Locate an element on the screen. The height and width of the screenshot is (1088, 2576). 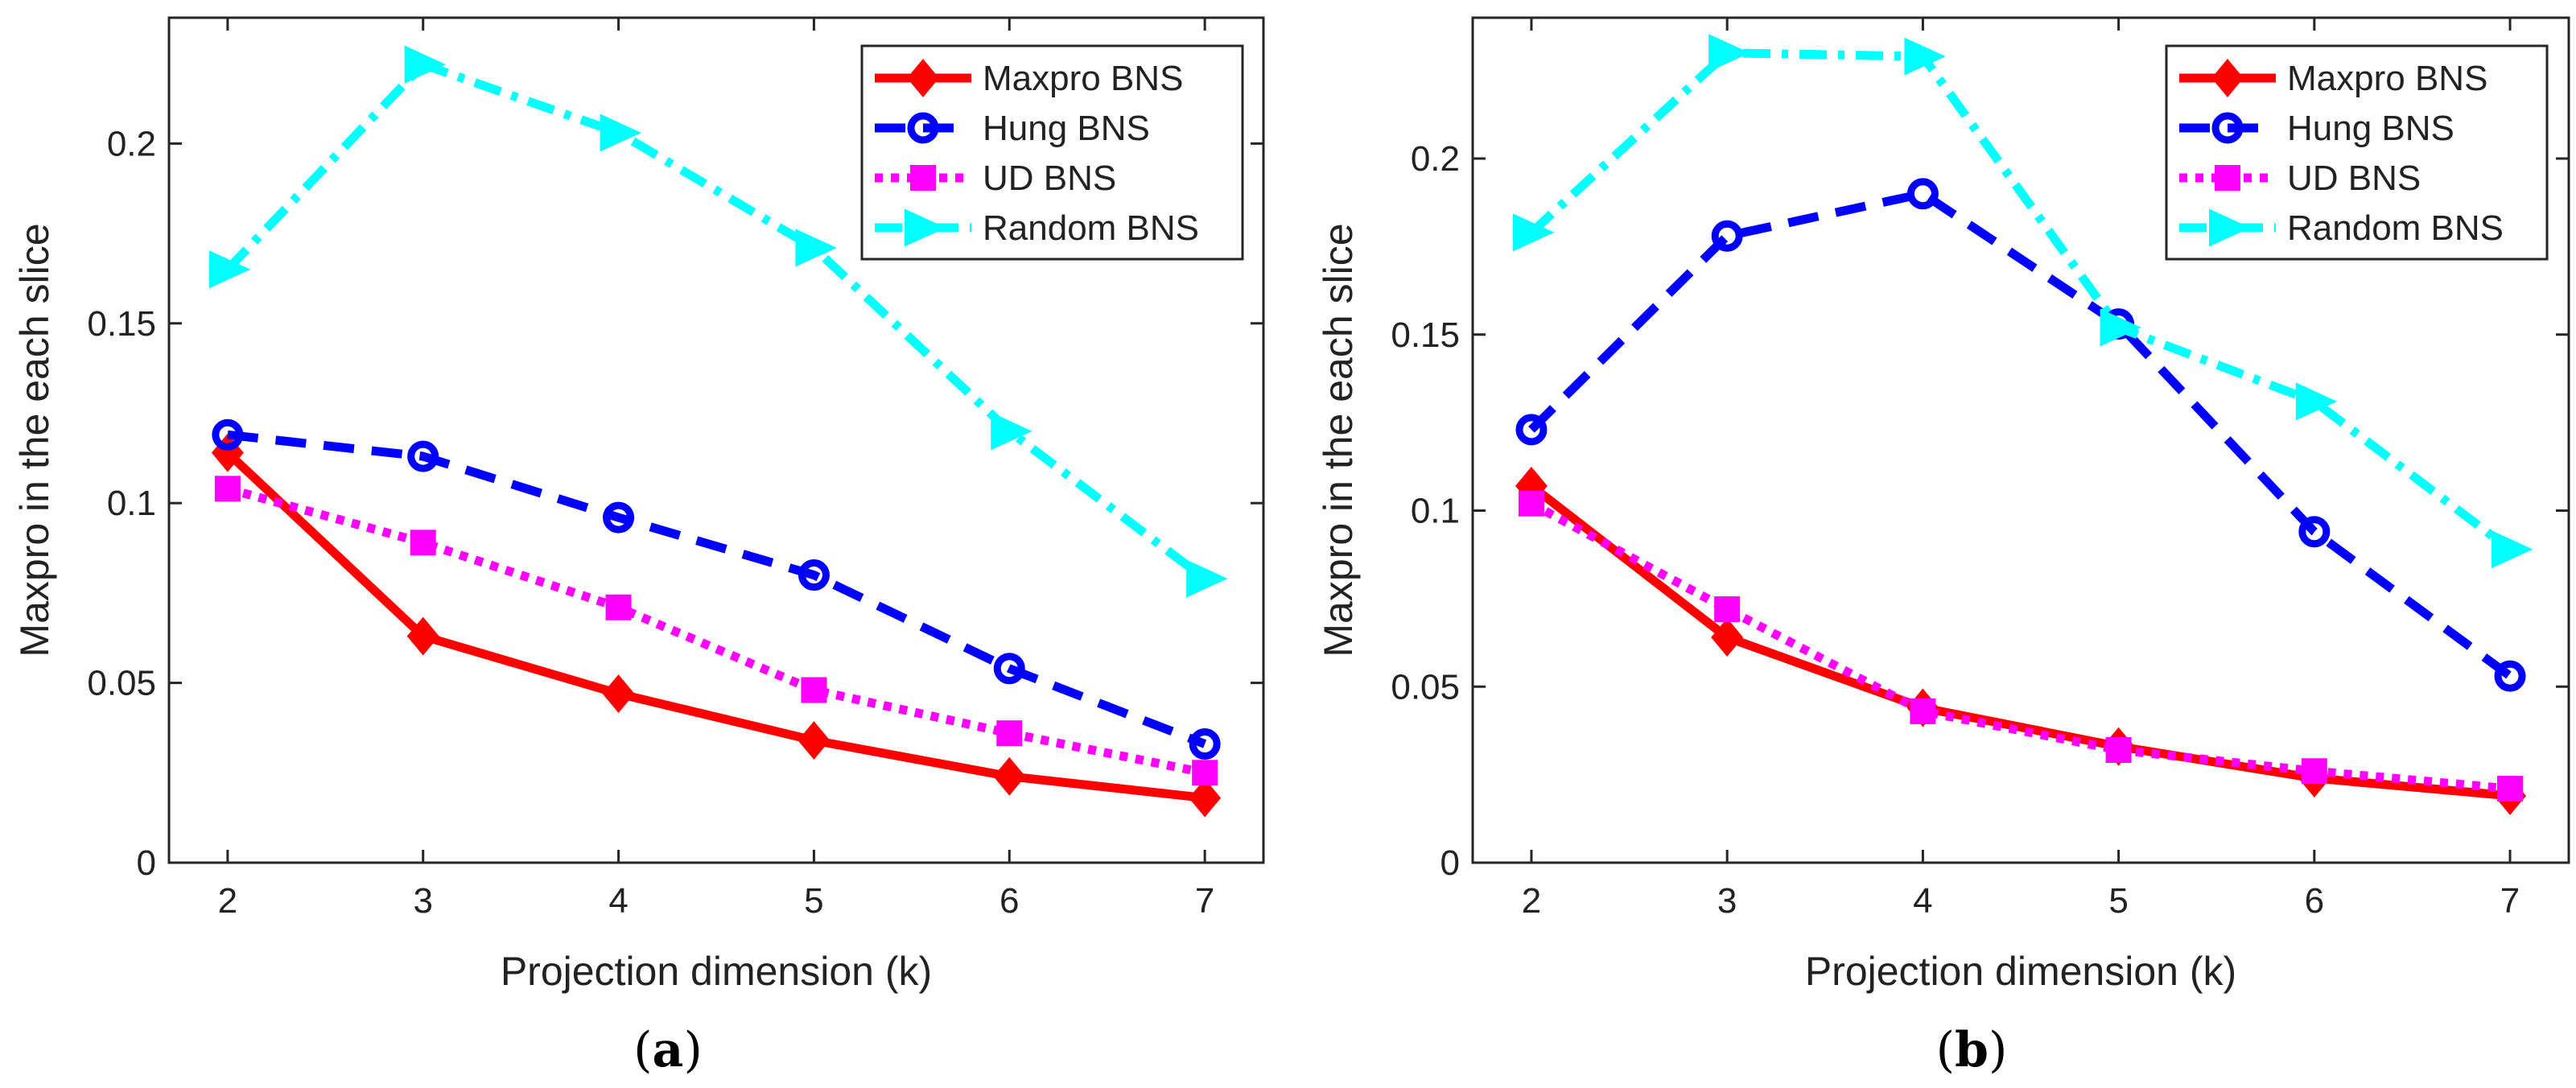
x-tick-label: 5 is located at coordinates (813, 901).